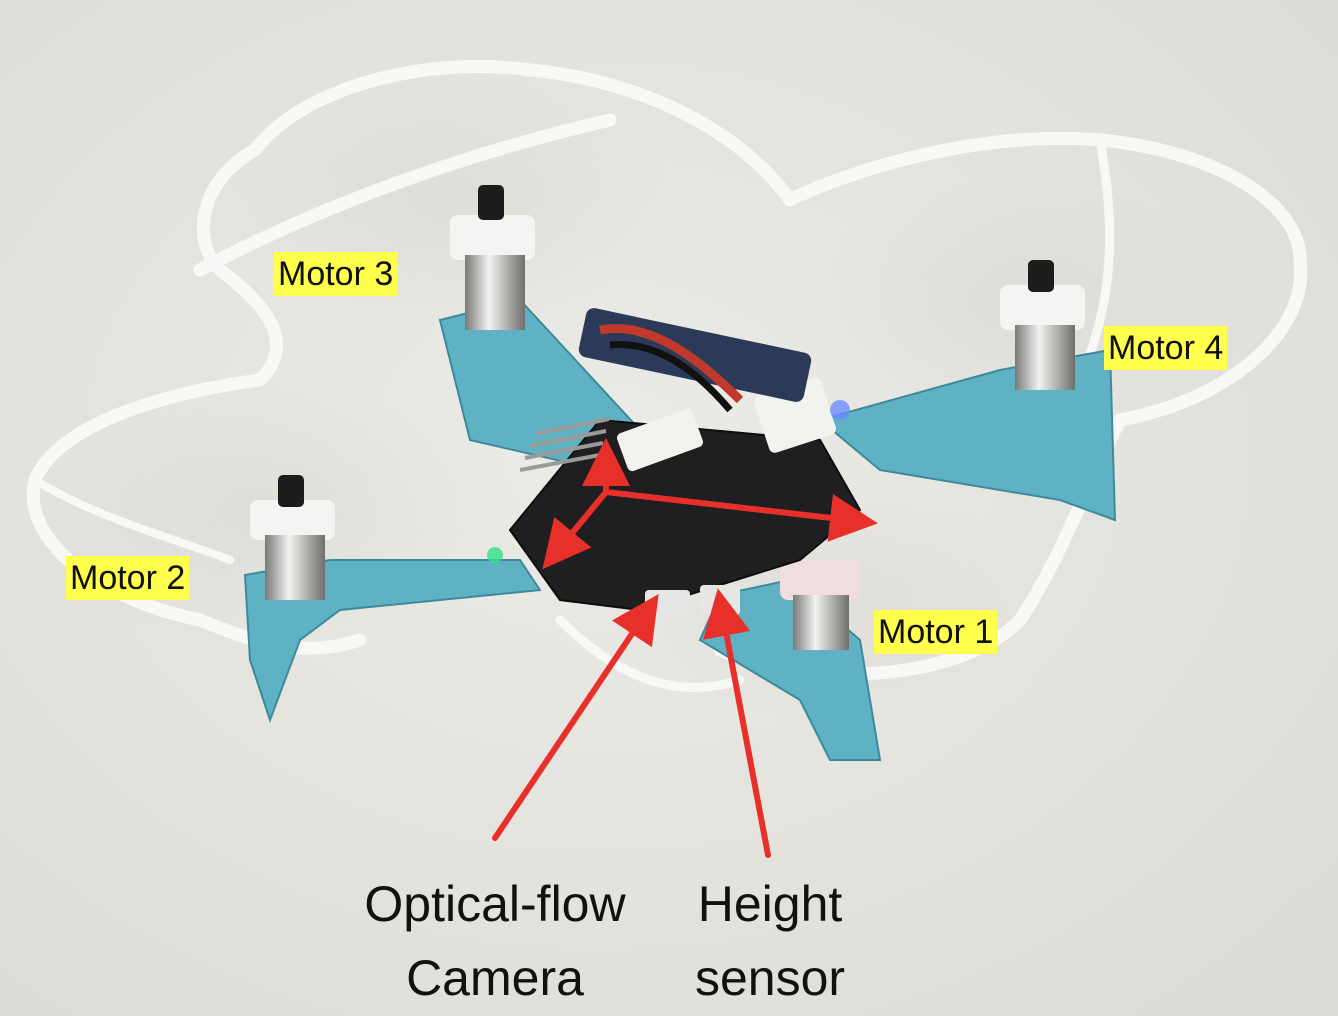 This screenshot has height=1016, width=1338. Describe the element at coordinates (292, 537) in the screenshot. I see `motor-2-can` at that location.